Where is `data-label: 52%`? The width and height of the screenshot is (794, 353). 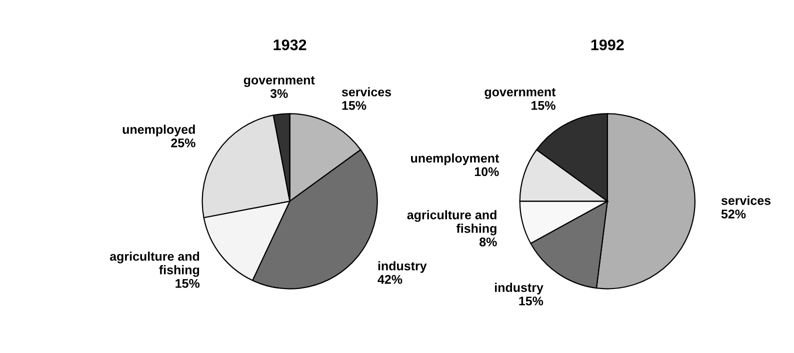 data-label: 52% is located at coordinates (733, 214).